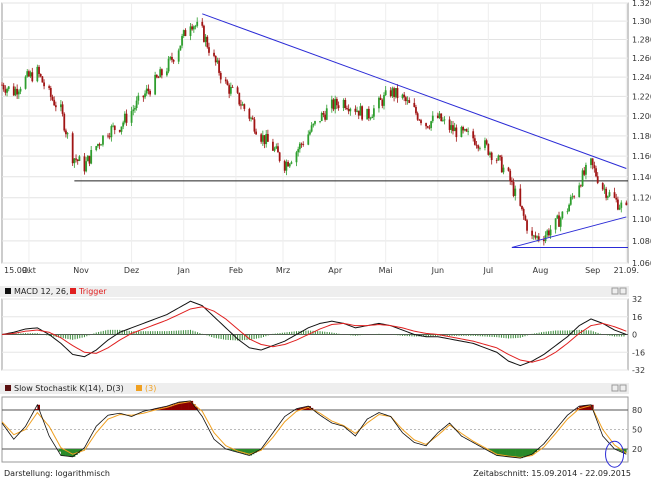  What do you see at coordinates (81, 270) in the screenshot?
I see `price-x-tick-label: Nov` at bounding box center [81, 270].